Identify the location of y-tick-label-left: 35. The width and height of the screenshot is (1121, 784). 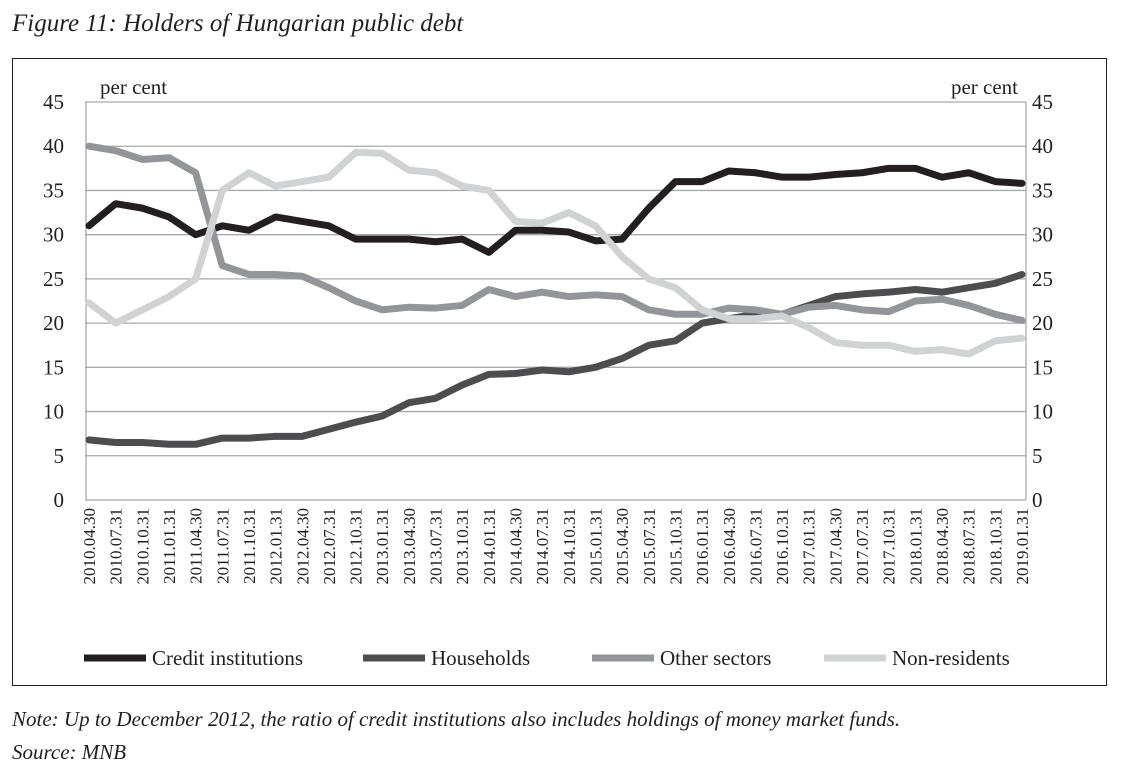
(53, 190).